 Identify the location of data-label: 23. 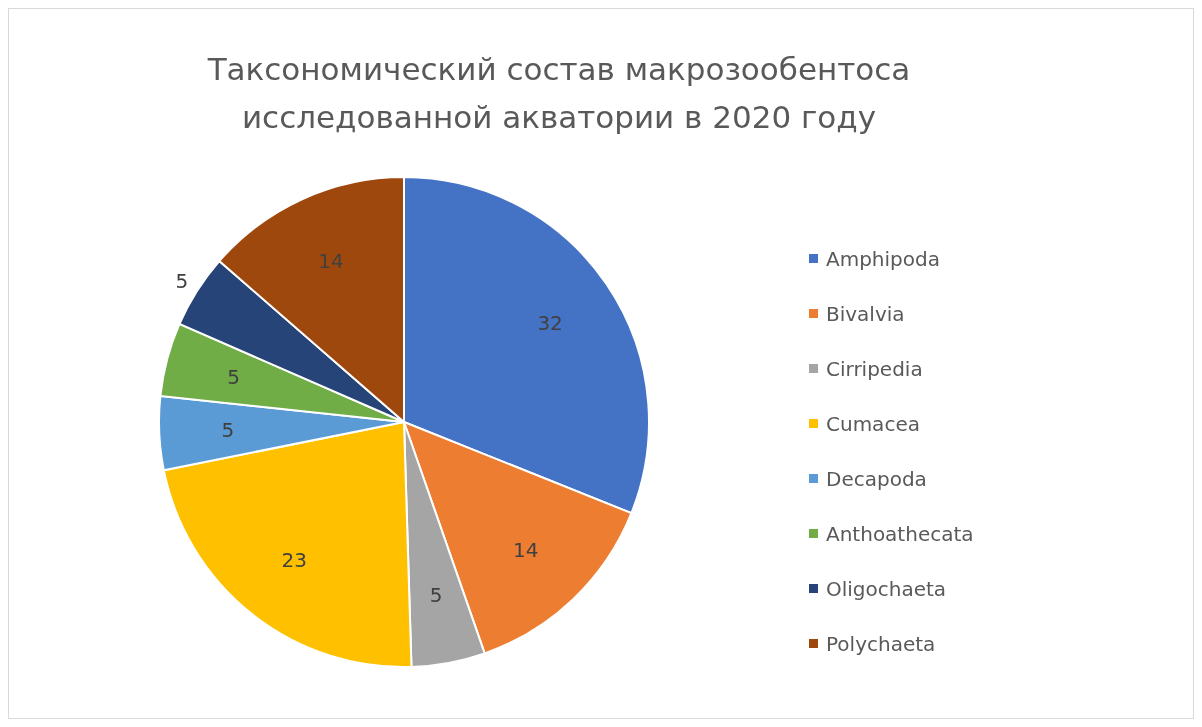
(294, 560).